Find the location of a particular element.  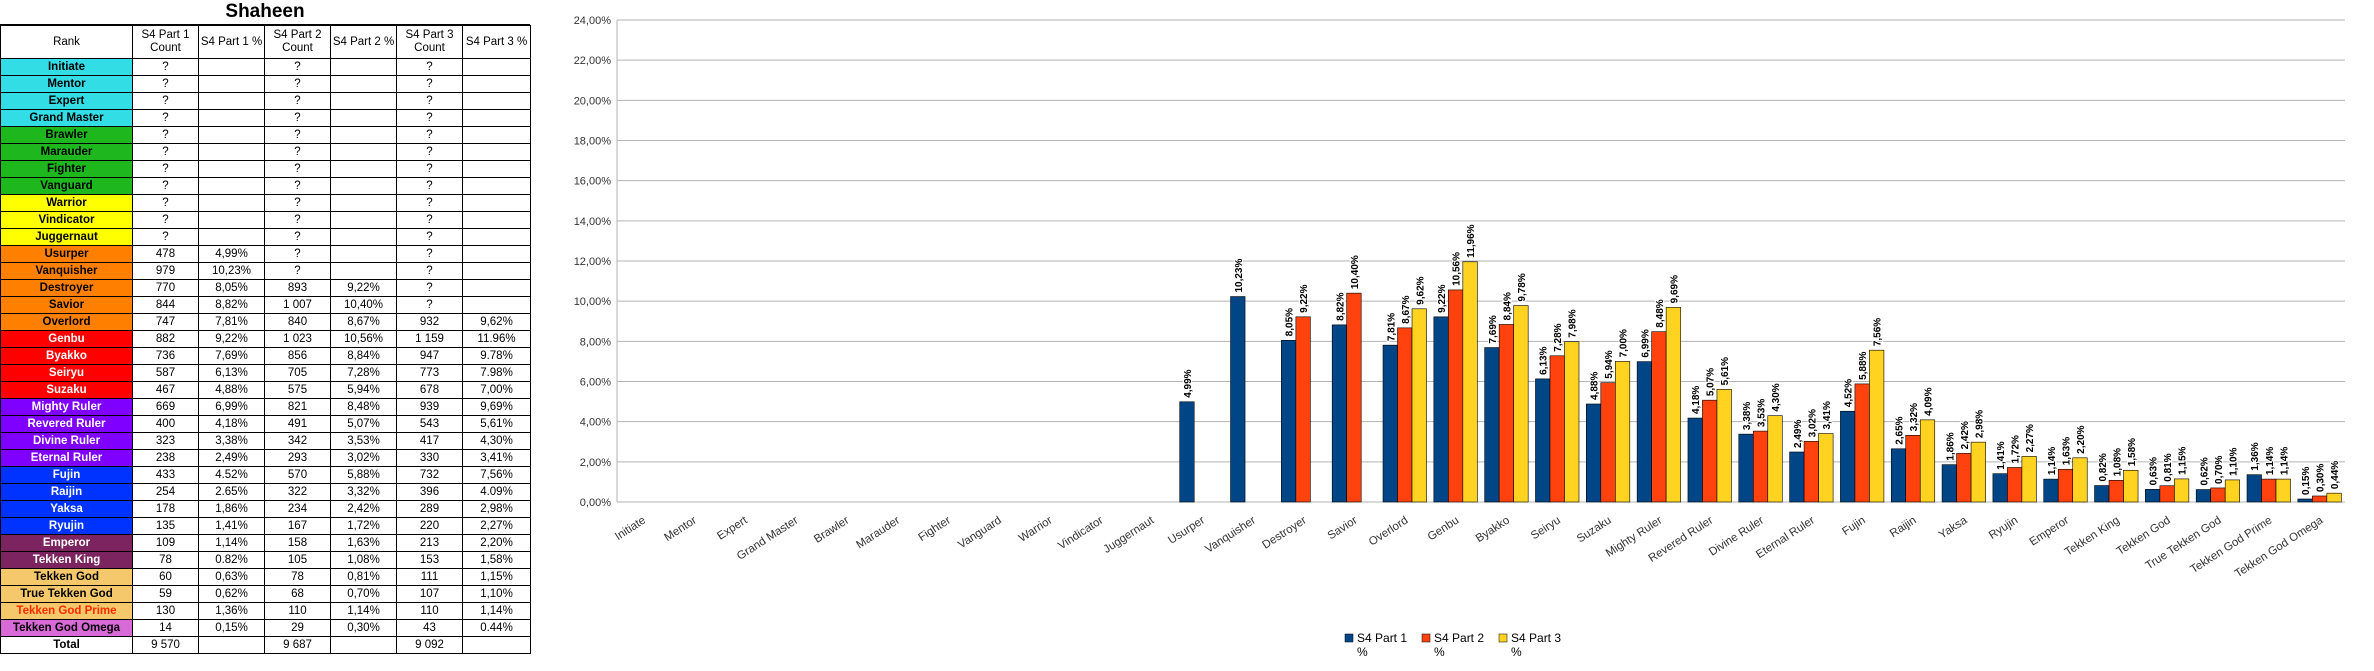

data-label: 1,08% is located at coordinates (2117, 462).